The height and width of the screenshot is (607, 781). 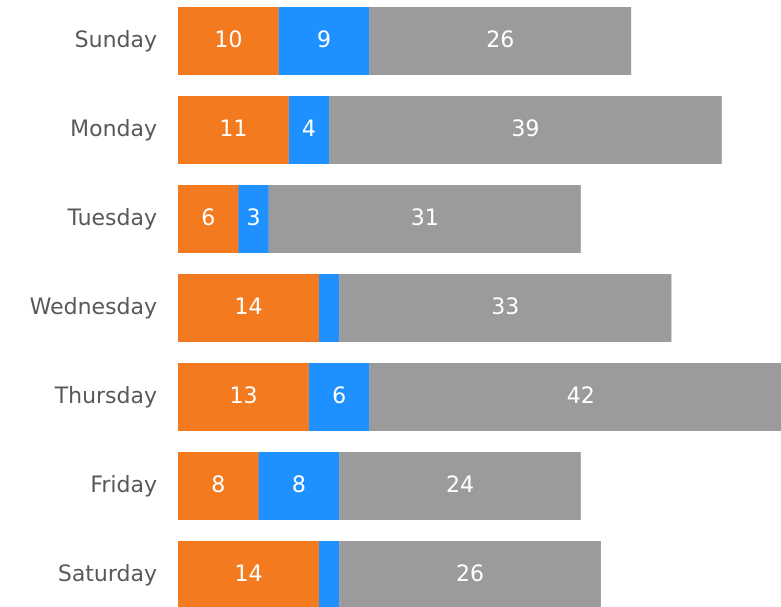 I want to click on value-label: 9, so click(x=324, y=40).